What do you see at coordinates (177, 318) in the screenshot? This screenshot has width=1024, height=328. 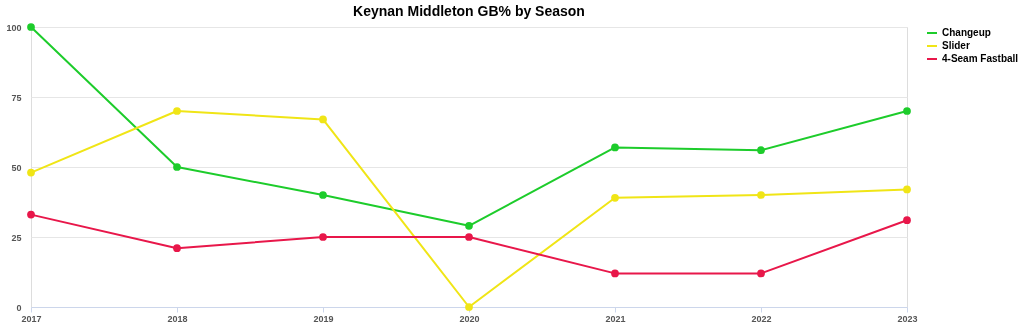 I see `x-tick-label: 2018` at bounding box center [177, 318].